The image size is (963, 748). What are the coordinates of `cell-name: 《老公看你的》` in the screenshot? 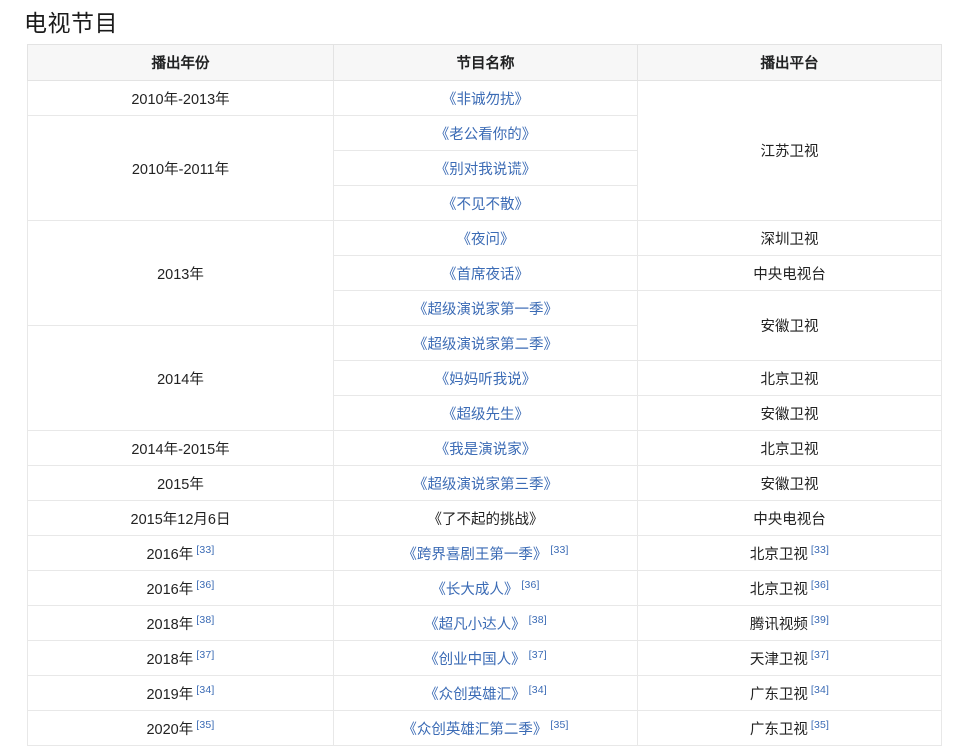 It's located at (485, 133).